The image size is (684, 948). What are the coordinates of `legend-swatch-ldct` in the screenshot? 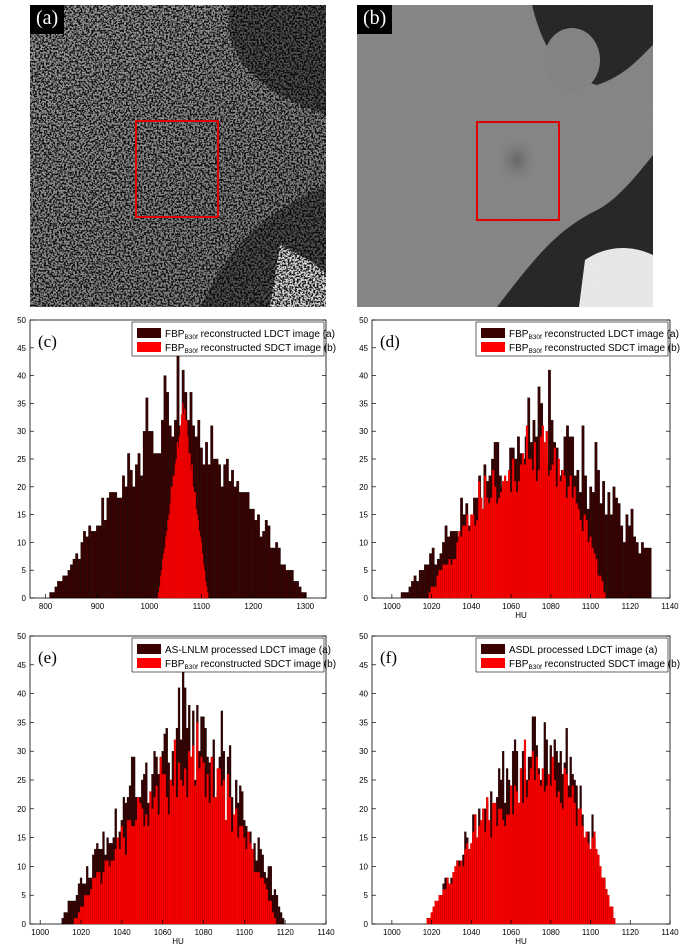 It's located at (493, 649).